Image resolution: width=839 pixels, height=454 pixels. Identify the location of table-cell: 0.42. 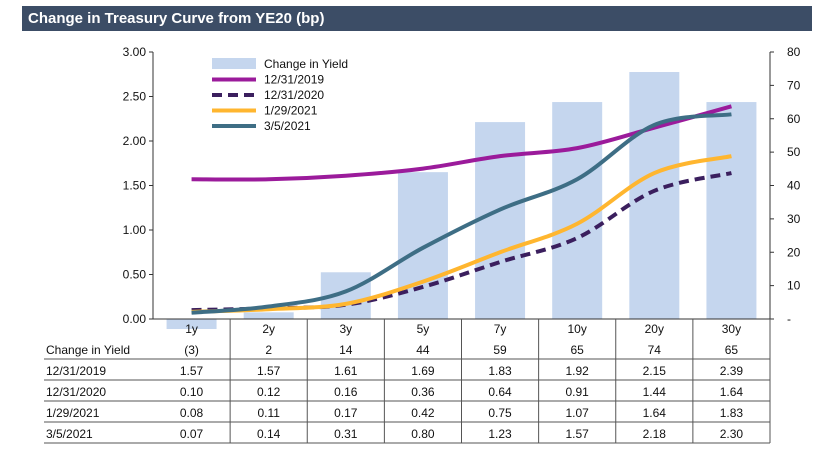
(423, 413).